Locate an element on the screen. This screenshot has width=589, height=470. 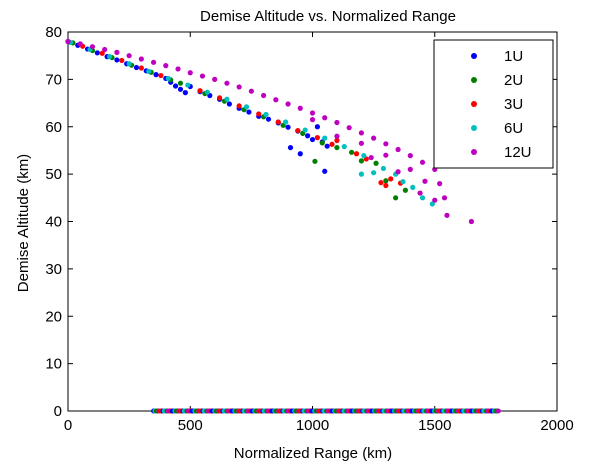
legend-label: 1U is located at coordinates (513, 56).